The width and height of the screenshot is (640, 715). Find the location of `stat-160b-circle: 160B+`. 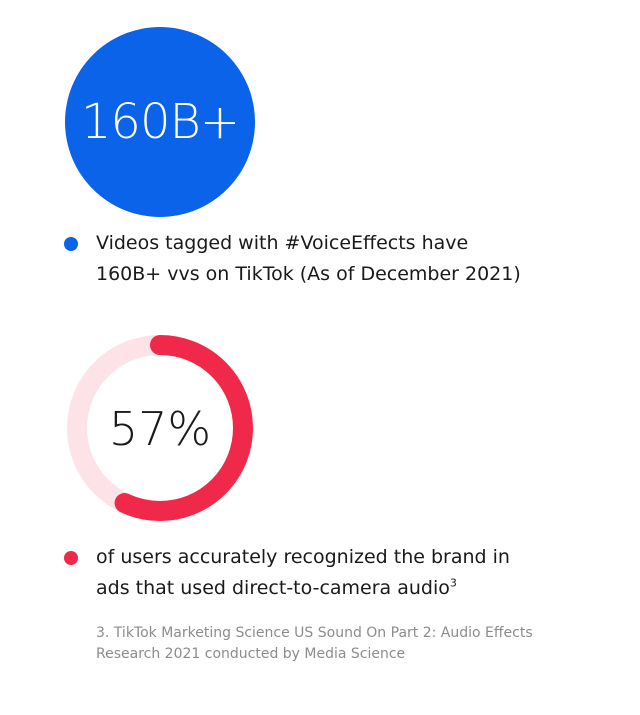

stat-160b-circle: 160B+ is located at coordinates (160, 122).